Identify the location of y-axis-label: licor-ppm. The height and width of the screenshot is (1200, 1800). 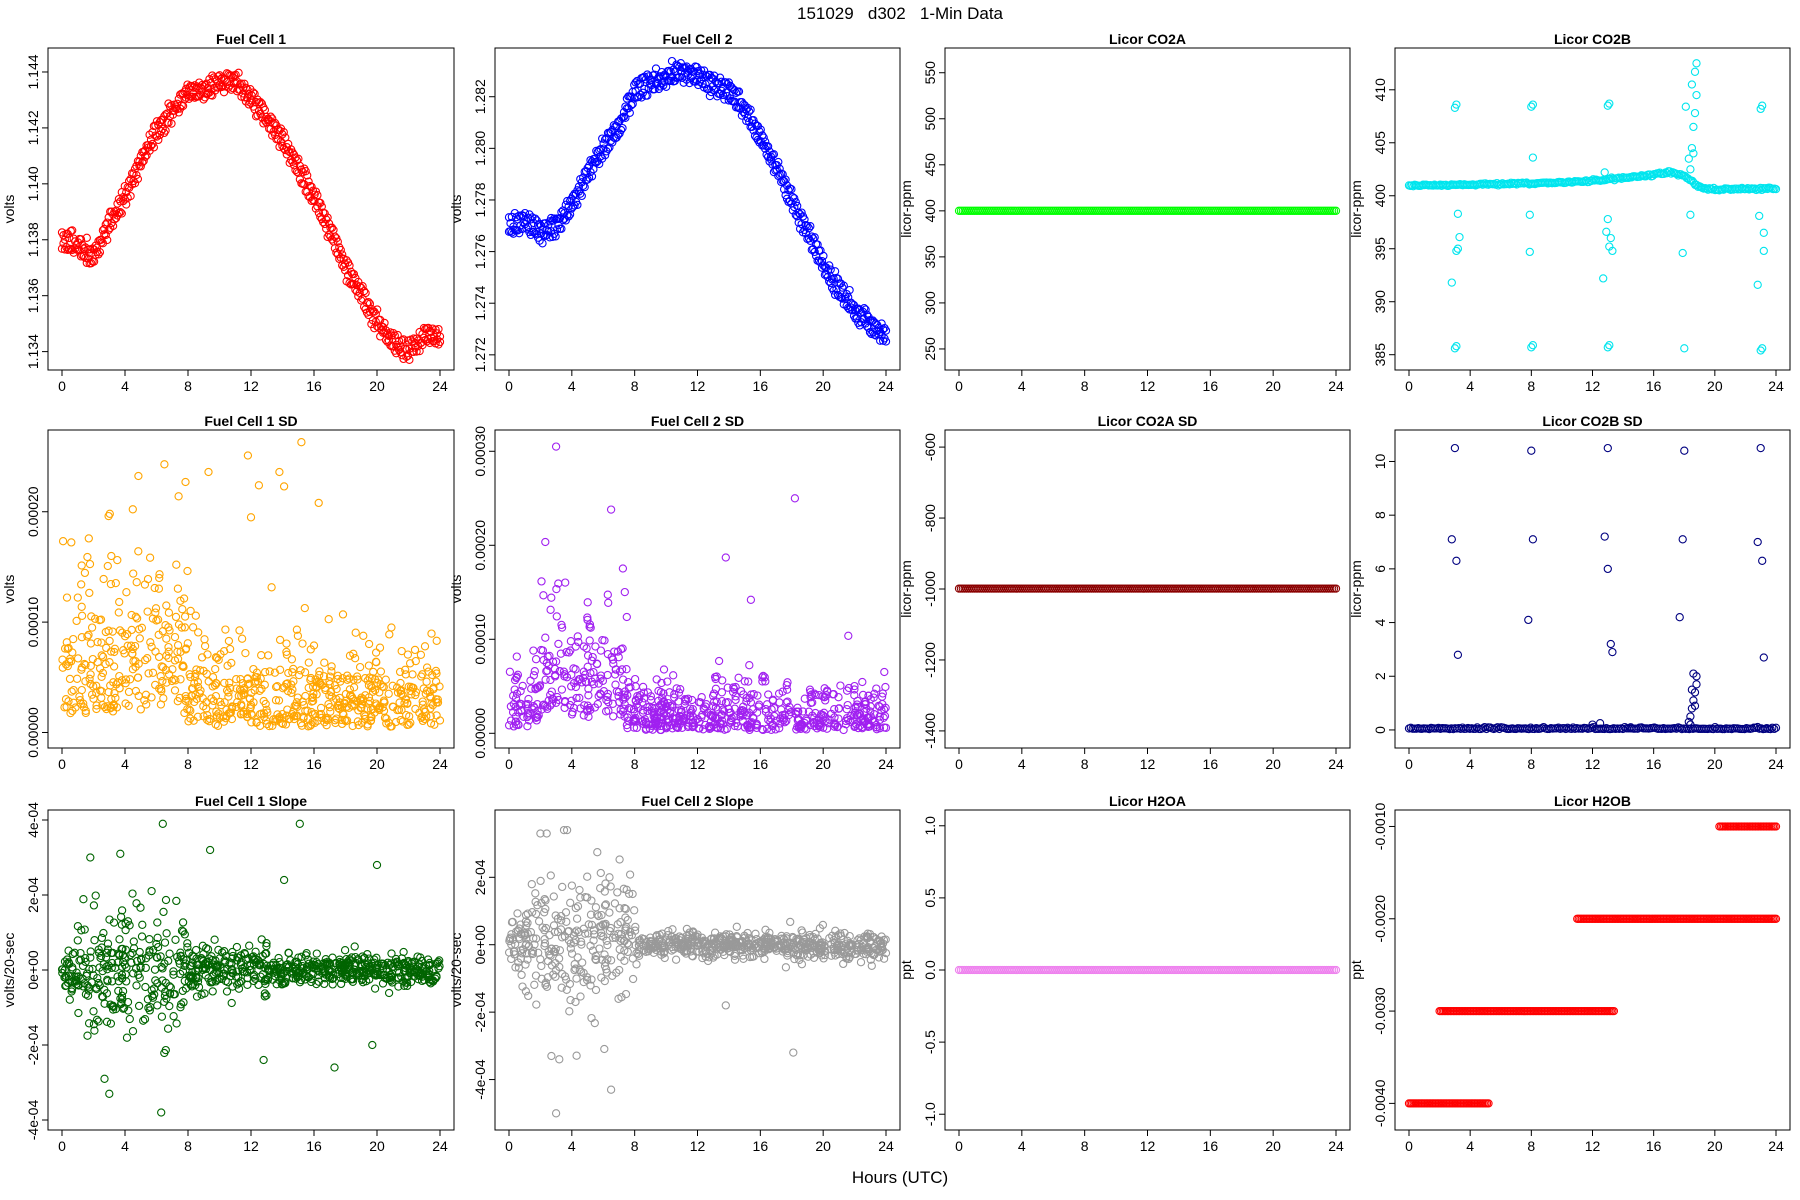
(906, 209).